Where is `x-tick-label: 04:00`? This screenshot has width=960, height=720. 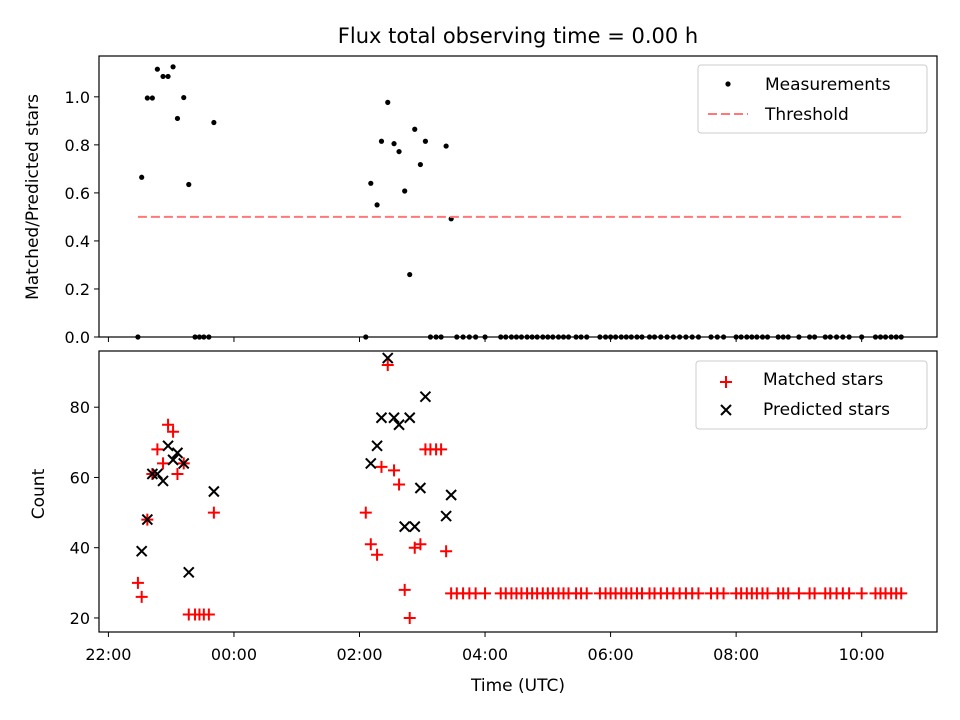
x-tick-label: 04:00 is located at coordinates (485, 654).